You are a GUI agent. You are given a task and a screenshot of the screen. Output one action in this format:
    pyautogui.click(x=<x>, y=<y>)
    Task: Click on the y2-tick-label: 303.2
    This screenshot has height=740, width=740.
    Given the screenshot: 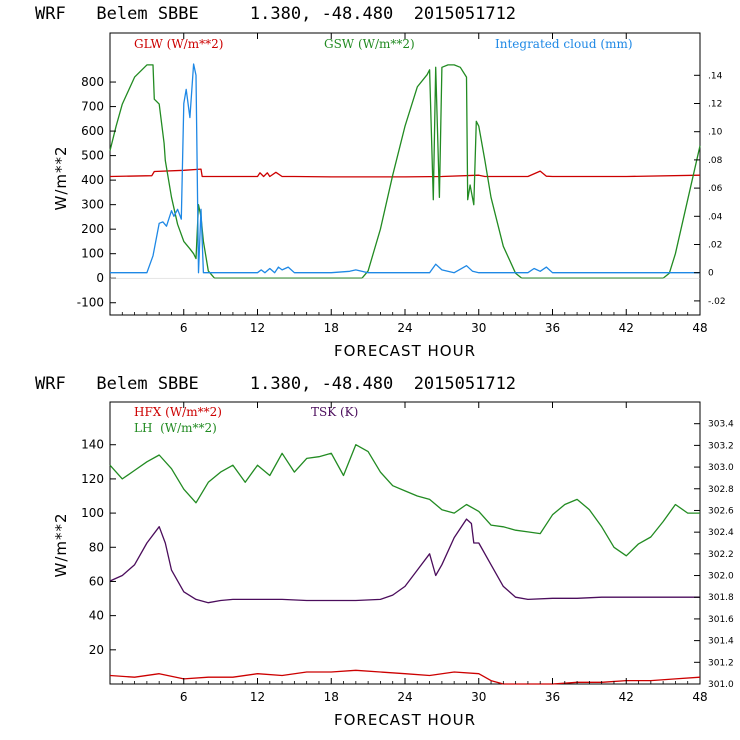 What is the action you would take?
    pyautogui.click(x=721, y=446)
    